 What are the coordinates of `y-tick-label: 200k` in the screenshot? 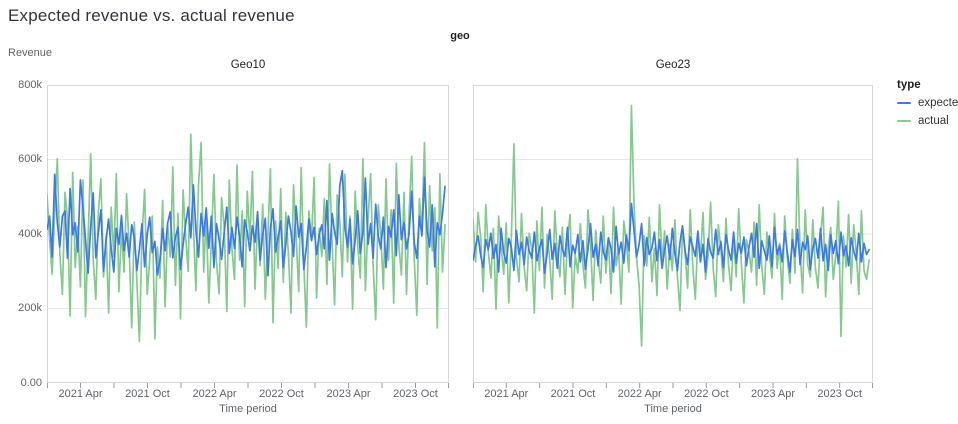 It's located at (30, 308).